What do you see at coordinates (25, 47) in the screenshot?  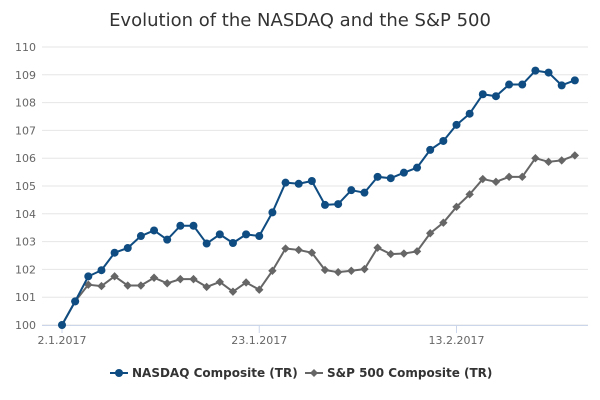 I see `y-tick-label: 110` at bounding box center [25, 47].